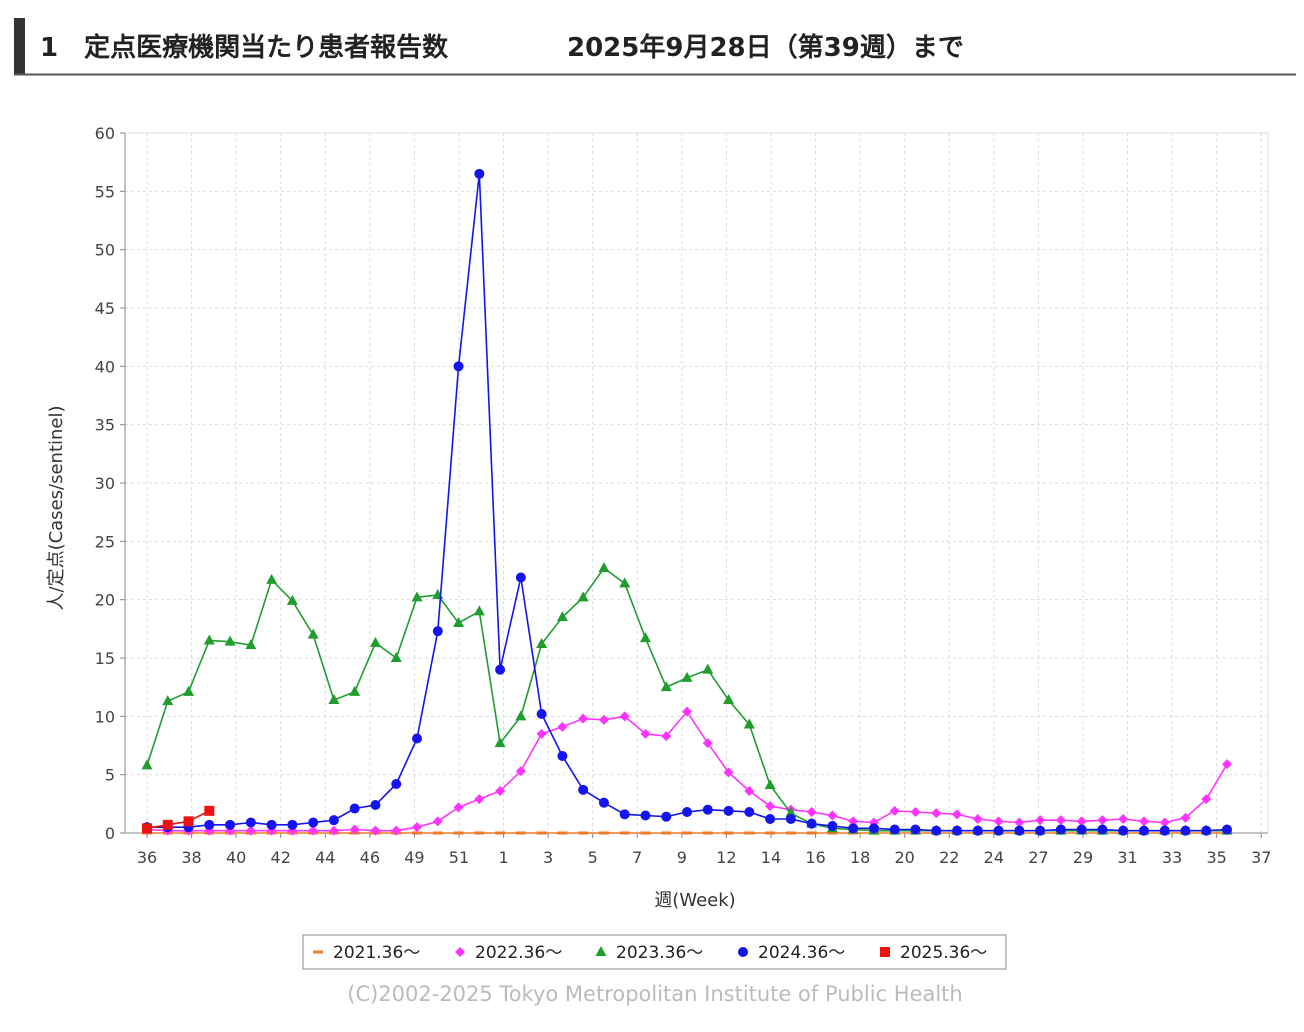  Describe the element at coordinates (860, 857) in the screenshot. I see `x-tick-label: 18` at that location.